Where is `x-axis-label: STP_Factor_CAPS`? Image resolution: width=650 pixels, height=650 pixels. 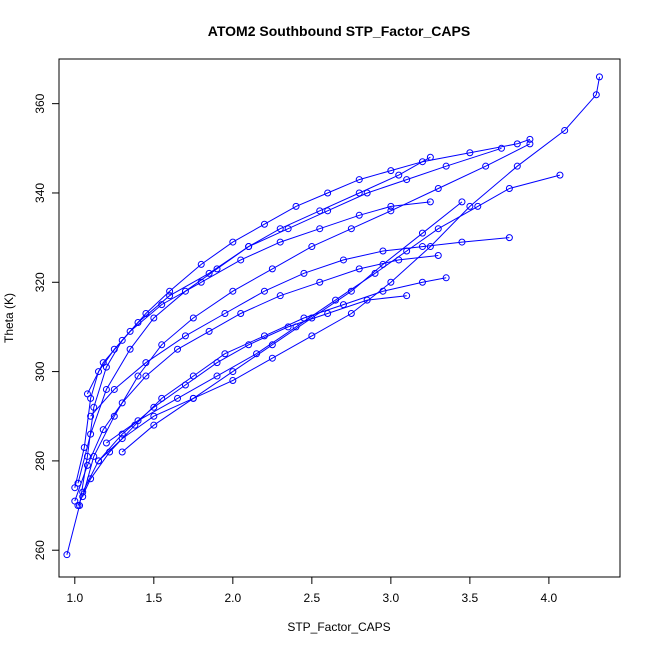
x-axis-label: STP_Factor_CAPS is located at coordinates (338, 627).